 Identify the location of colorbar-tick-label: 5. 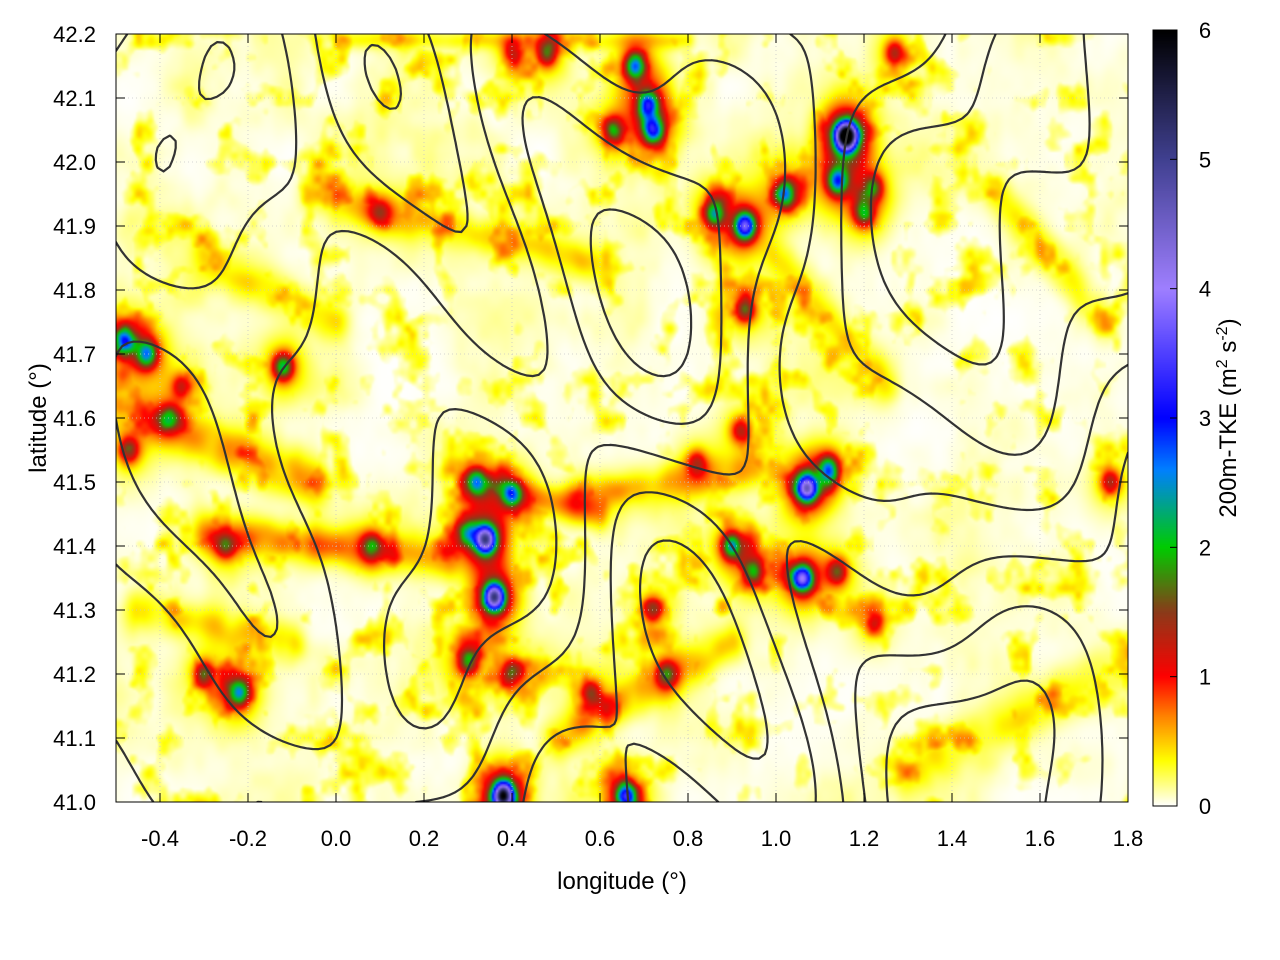
(1205, 159).